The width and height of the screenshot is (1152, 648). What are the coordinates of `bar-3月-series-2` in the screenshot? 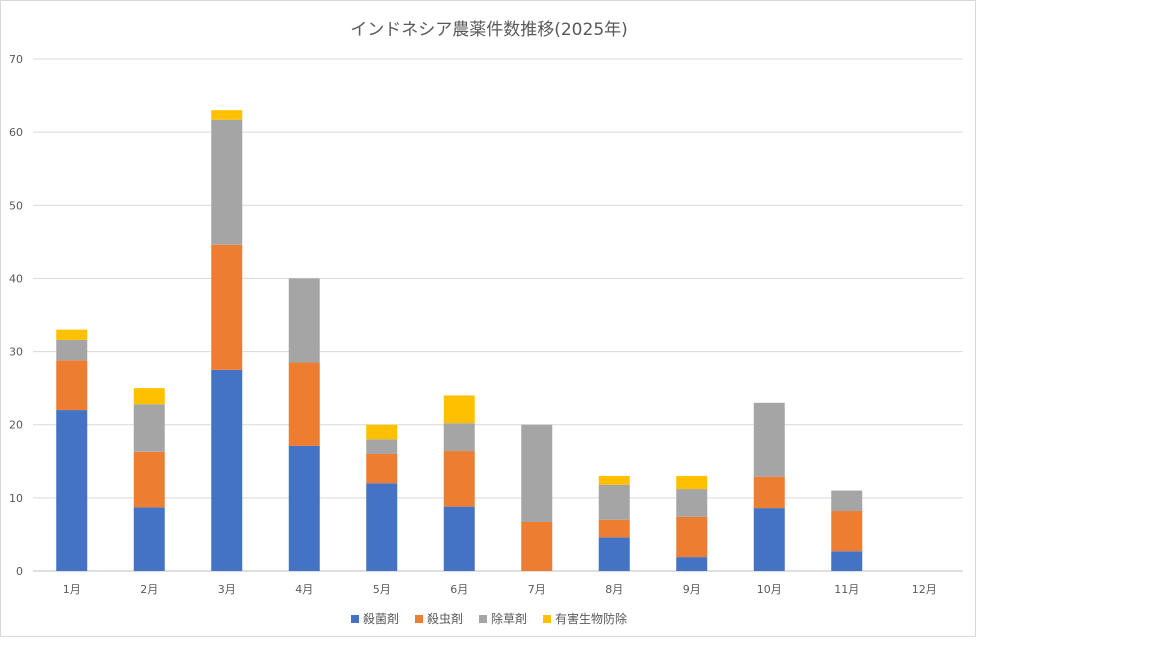 It's located at (227, 182).